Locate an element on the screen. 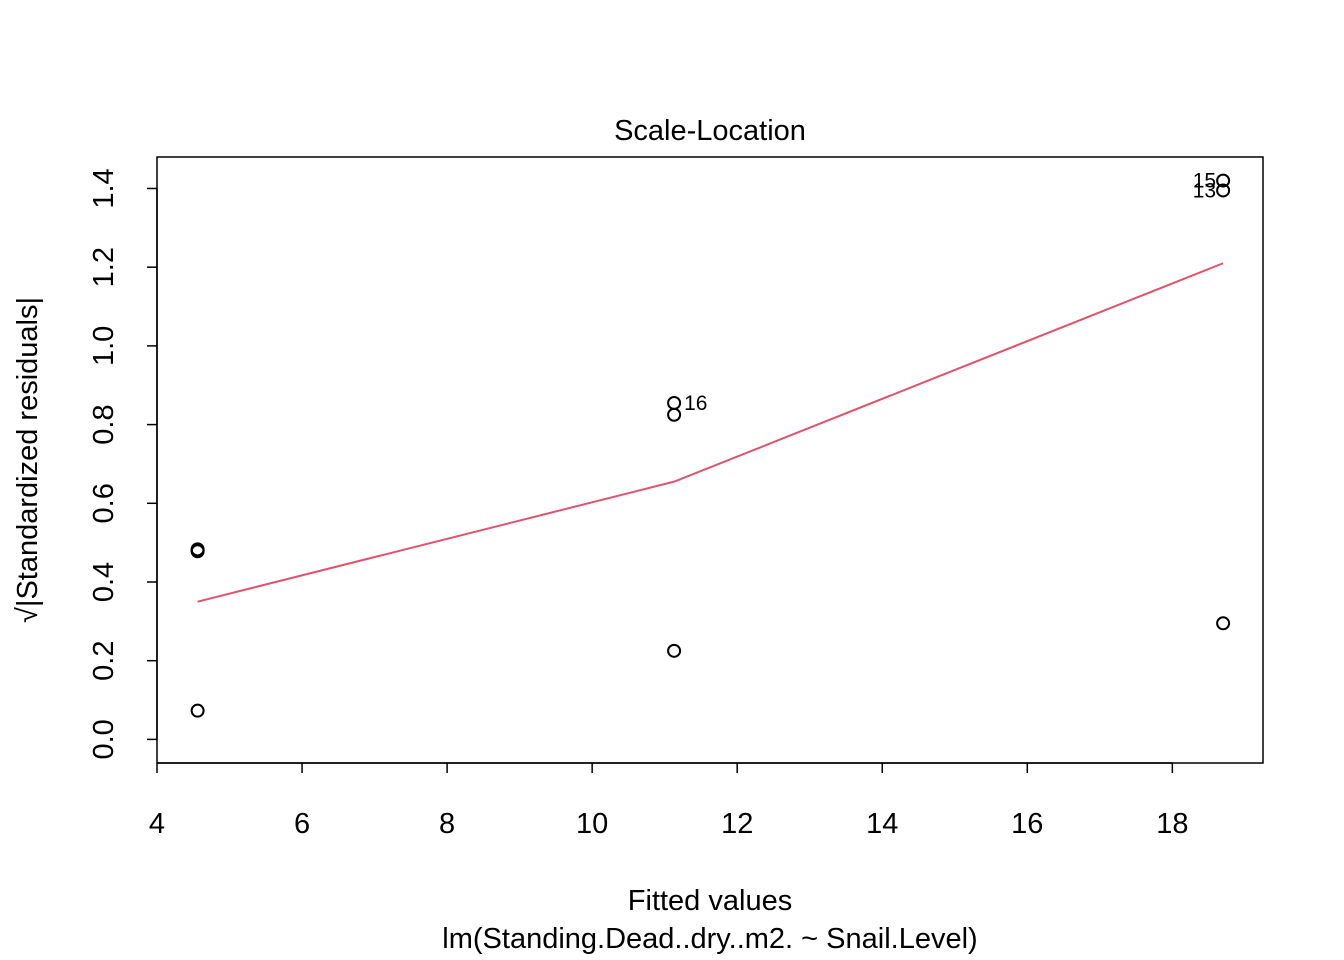 This screenshot has width=1344, height=960. x-axis-label: Fitted values is located at coordinates (710, 901).